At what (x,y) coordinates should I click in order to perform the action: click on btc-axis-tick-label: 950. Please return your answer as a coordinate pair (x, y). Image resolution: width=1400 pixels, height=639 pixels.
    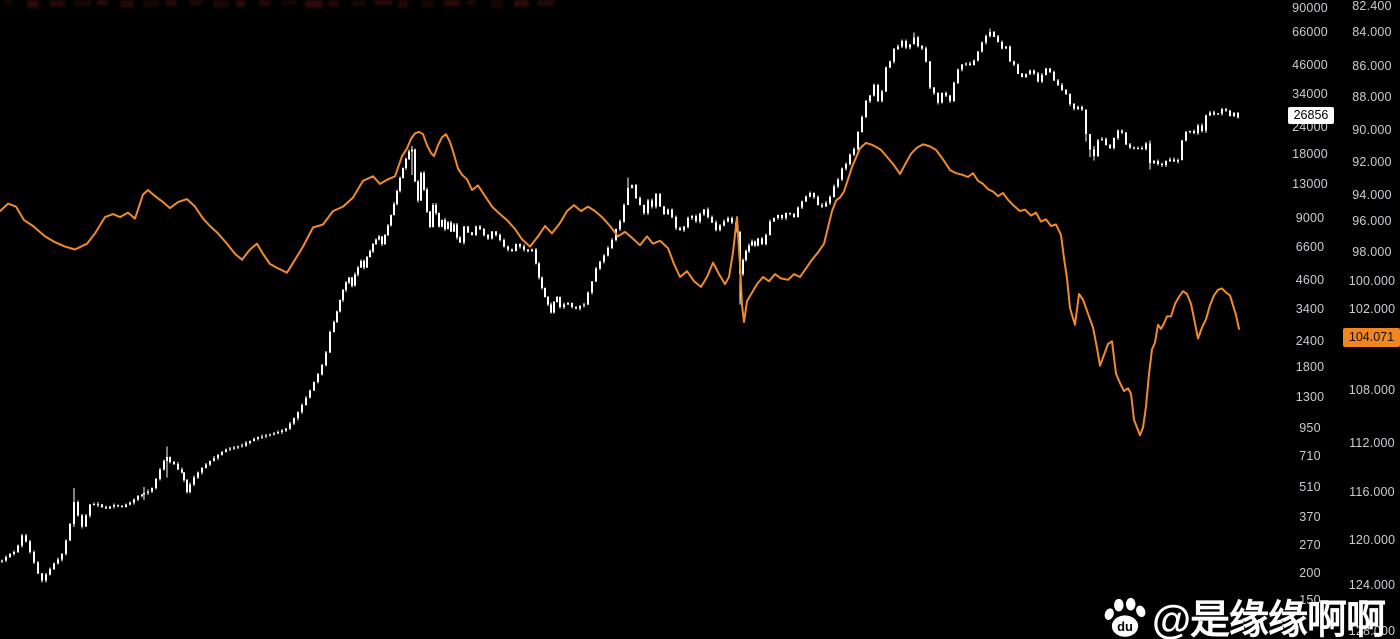
    Looking at the image, I should click on (1310, 428).